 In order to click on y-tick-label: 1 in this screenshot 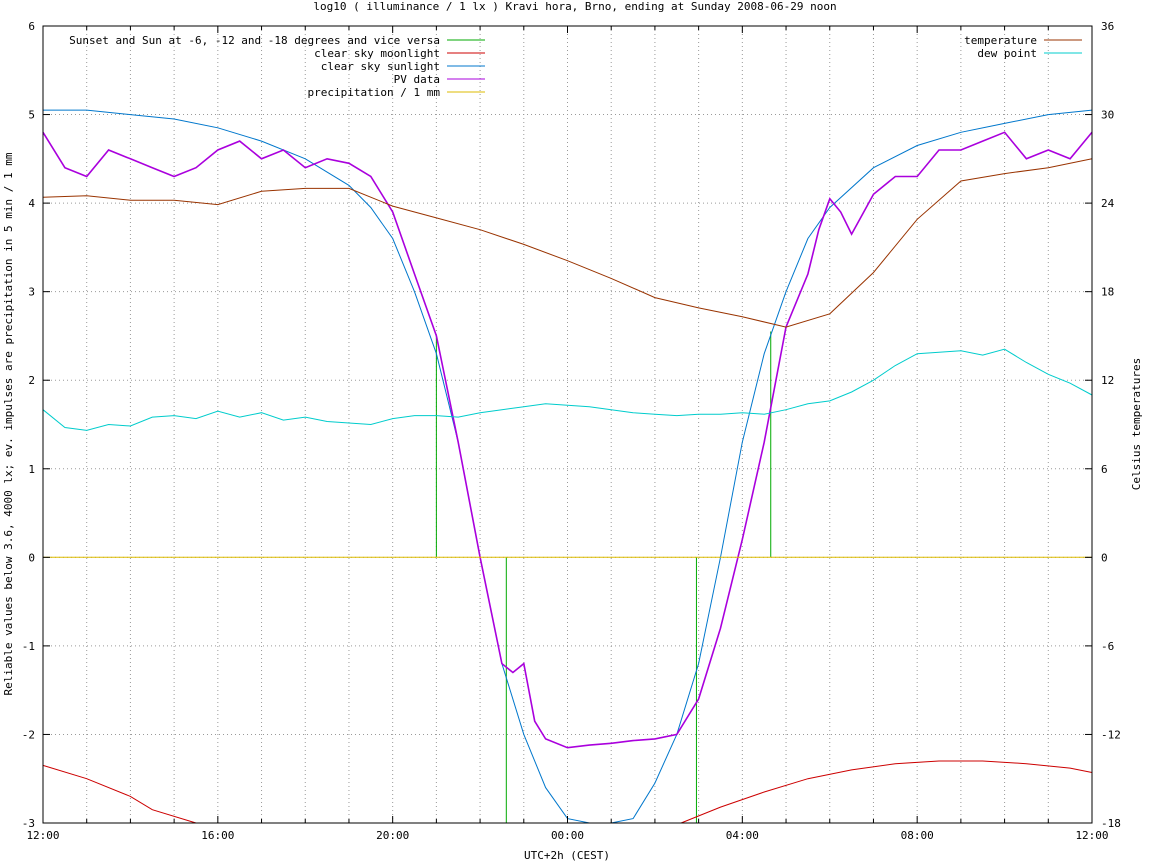, I will do `click(31, 469)`.